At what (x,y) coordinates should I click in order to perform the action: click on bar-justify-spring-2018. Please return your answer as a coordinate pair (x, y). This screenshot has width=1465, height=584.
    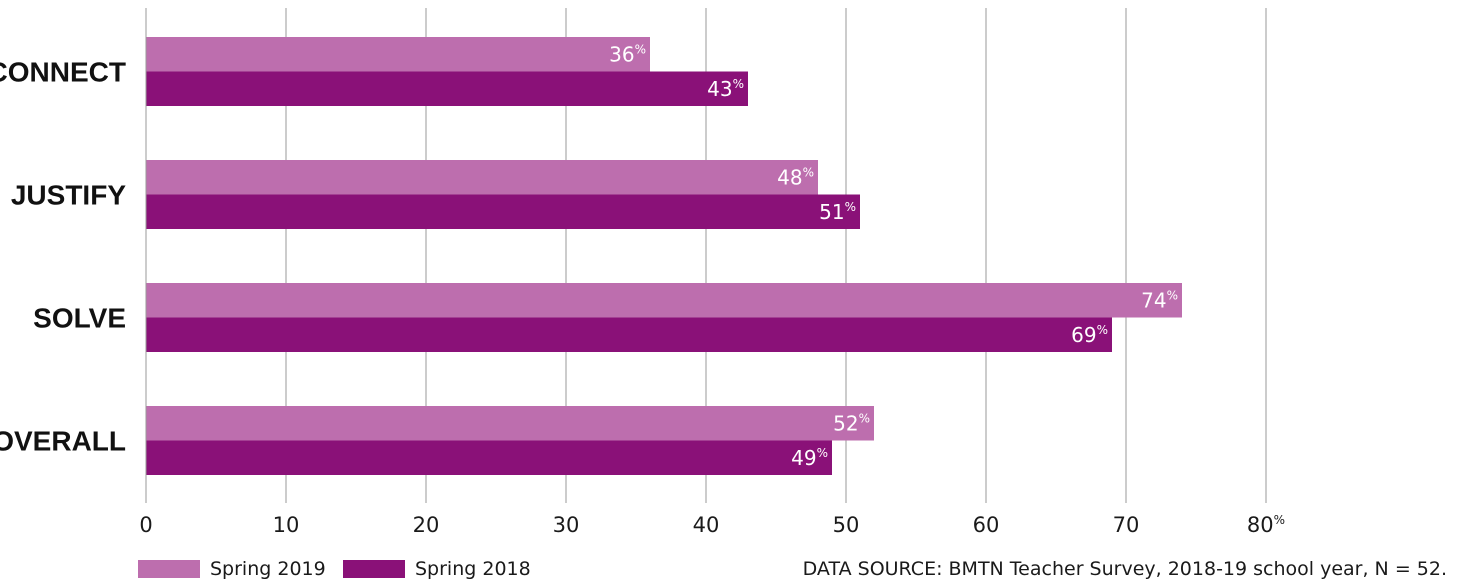
    Looking at the image, I should click on (503, 211).